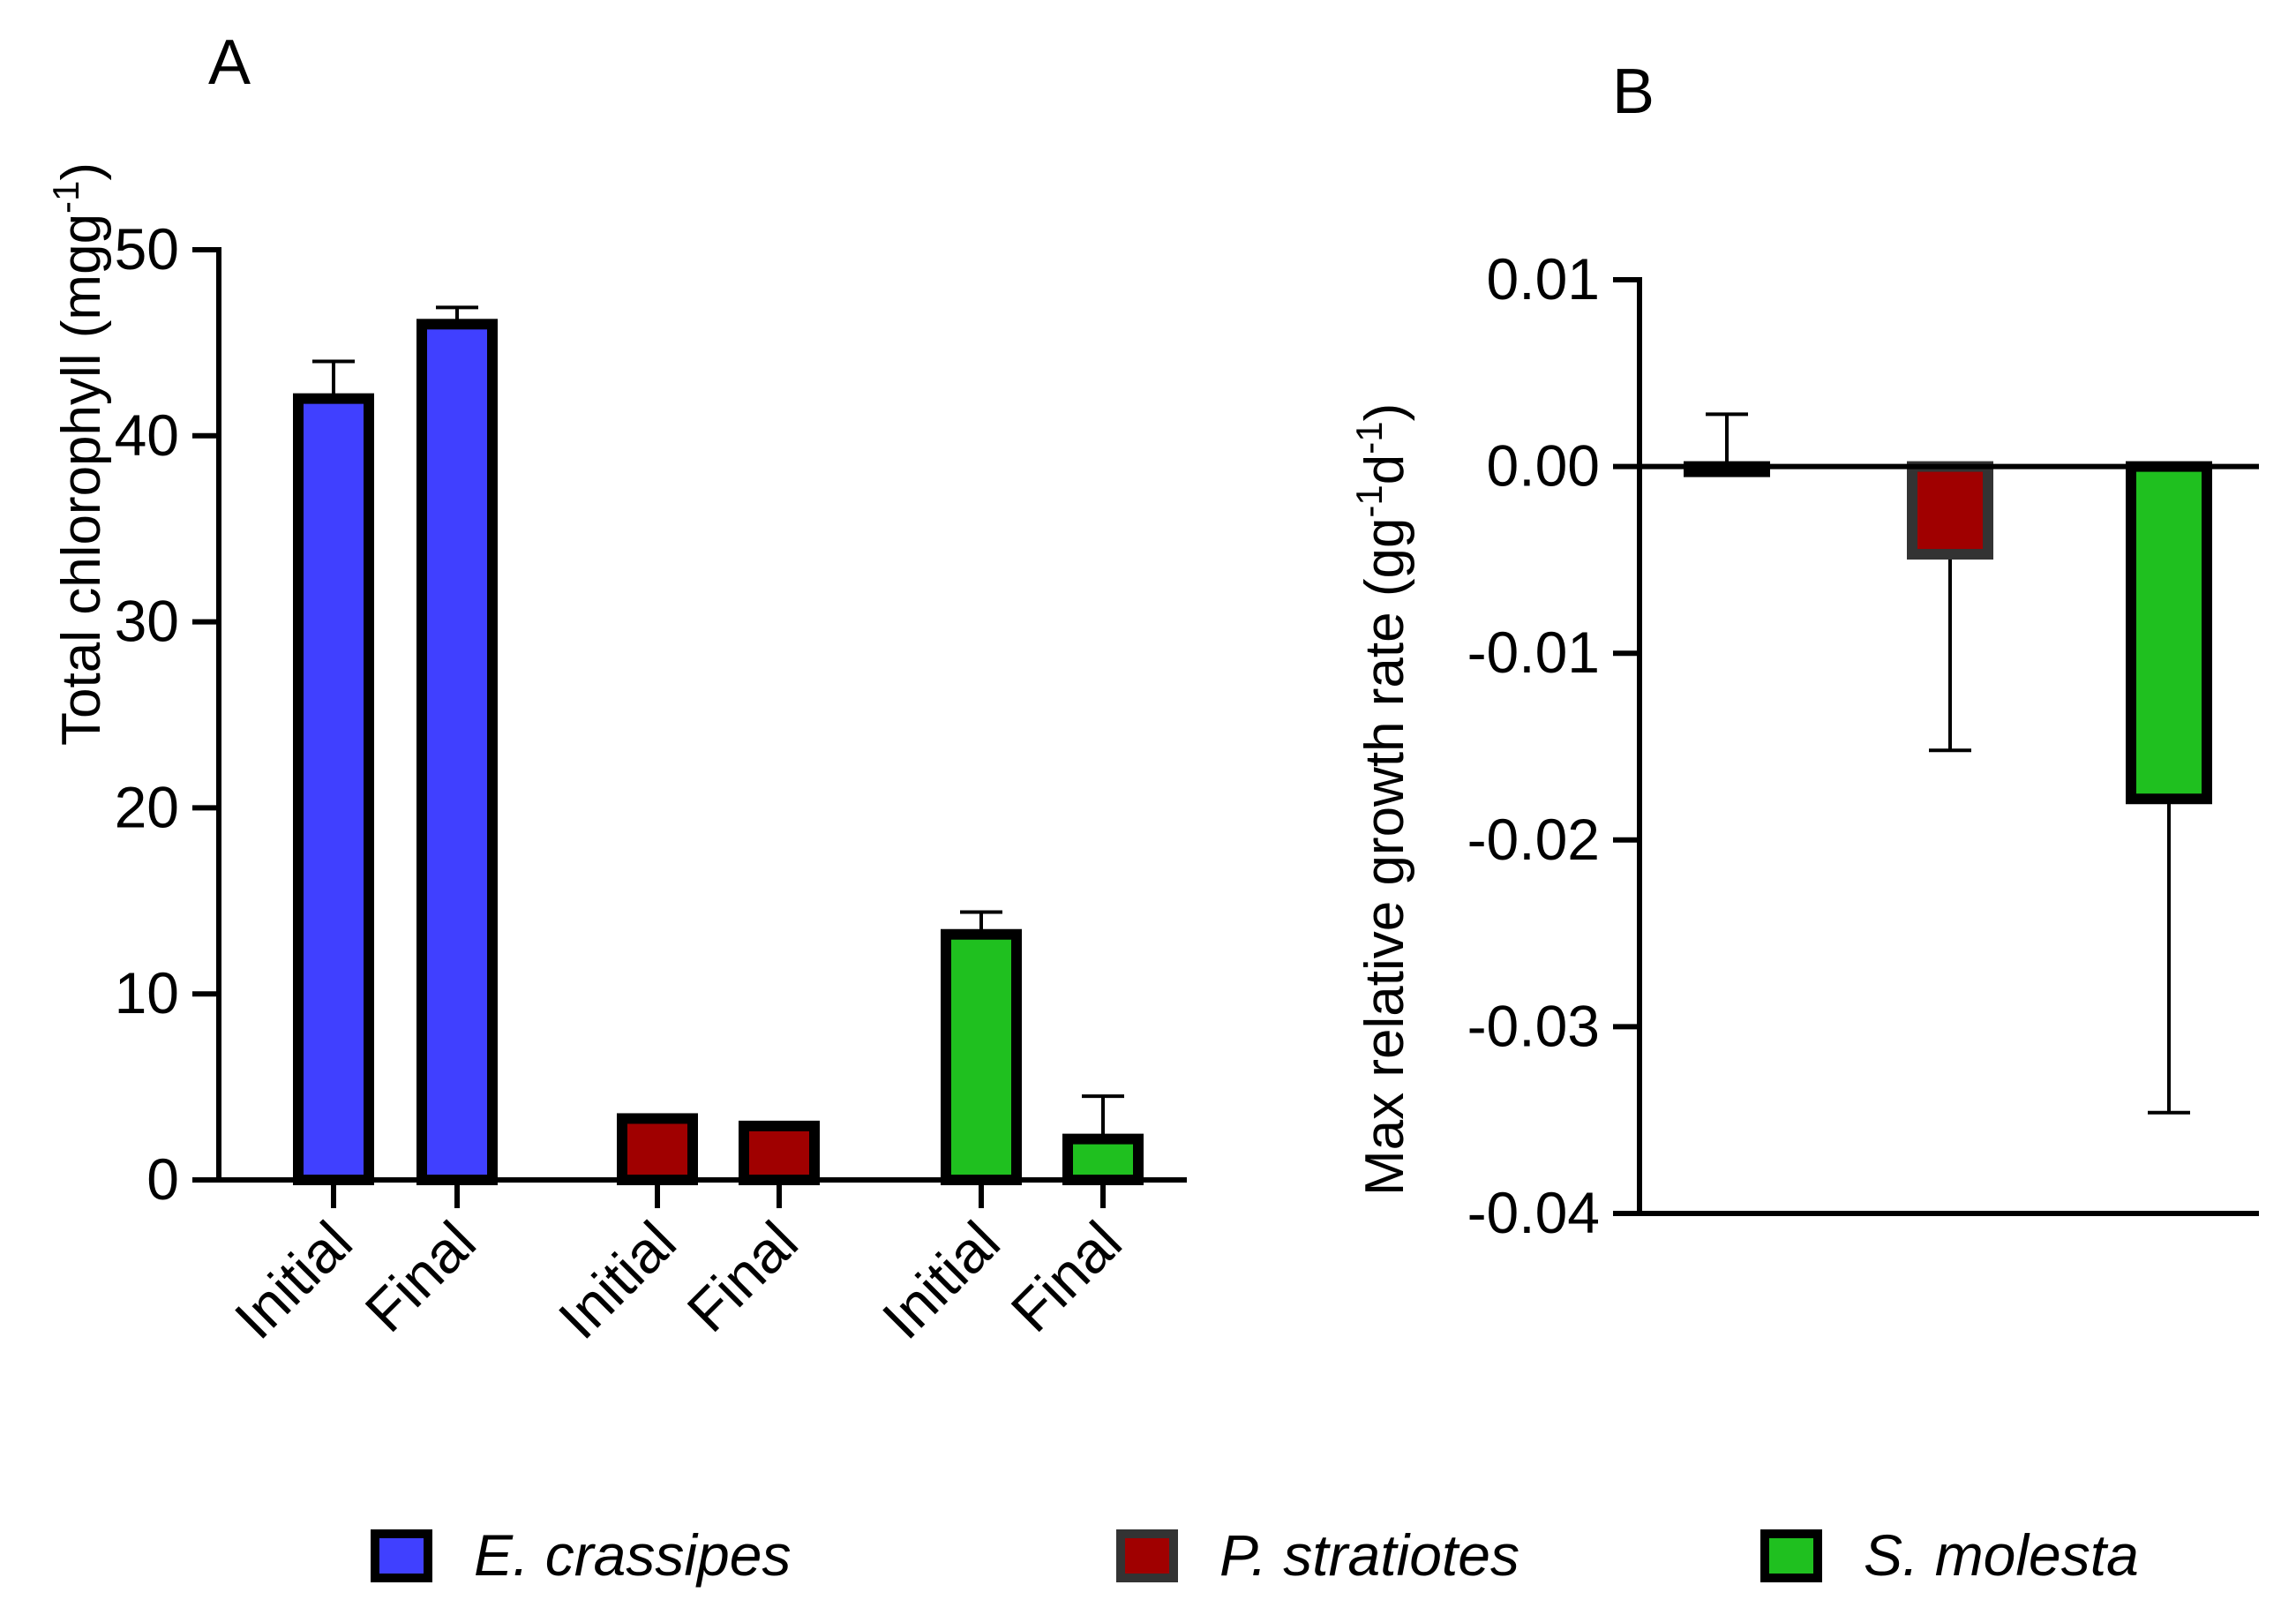  I want to click on panel-b-y-axis-title-part1: Max relative growth rate (gg, so click(1384, 857).